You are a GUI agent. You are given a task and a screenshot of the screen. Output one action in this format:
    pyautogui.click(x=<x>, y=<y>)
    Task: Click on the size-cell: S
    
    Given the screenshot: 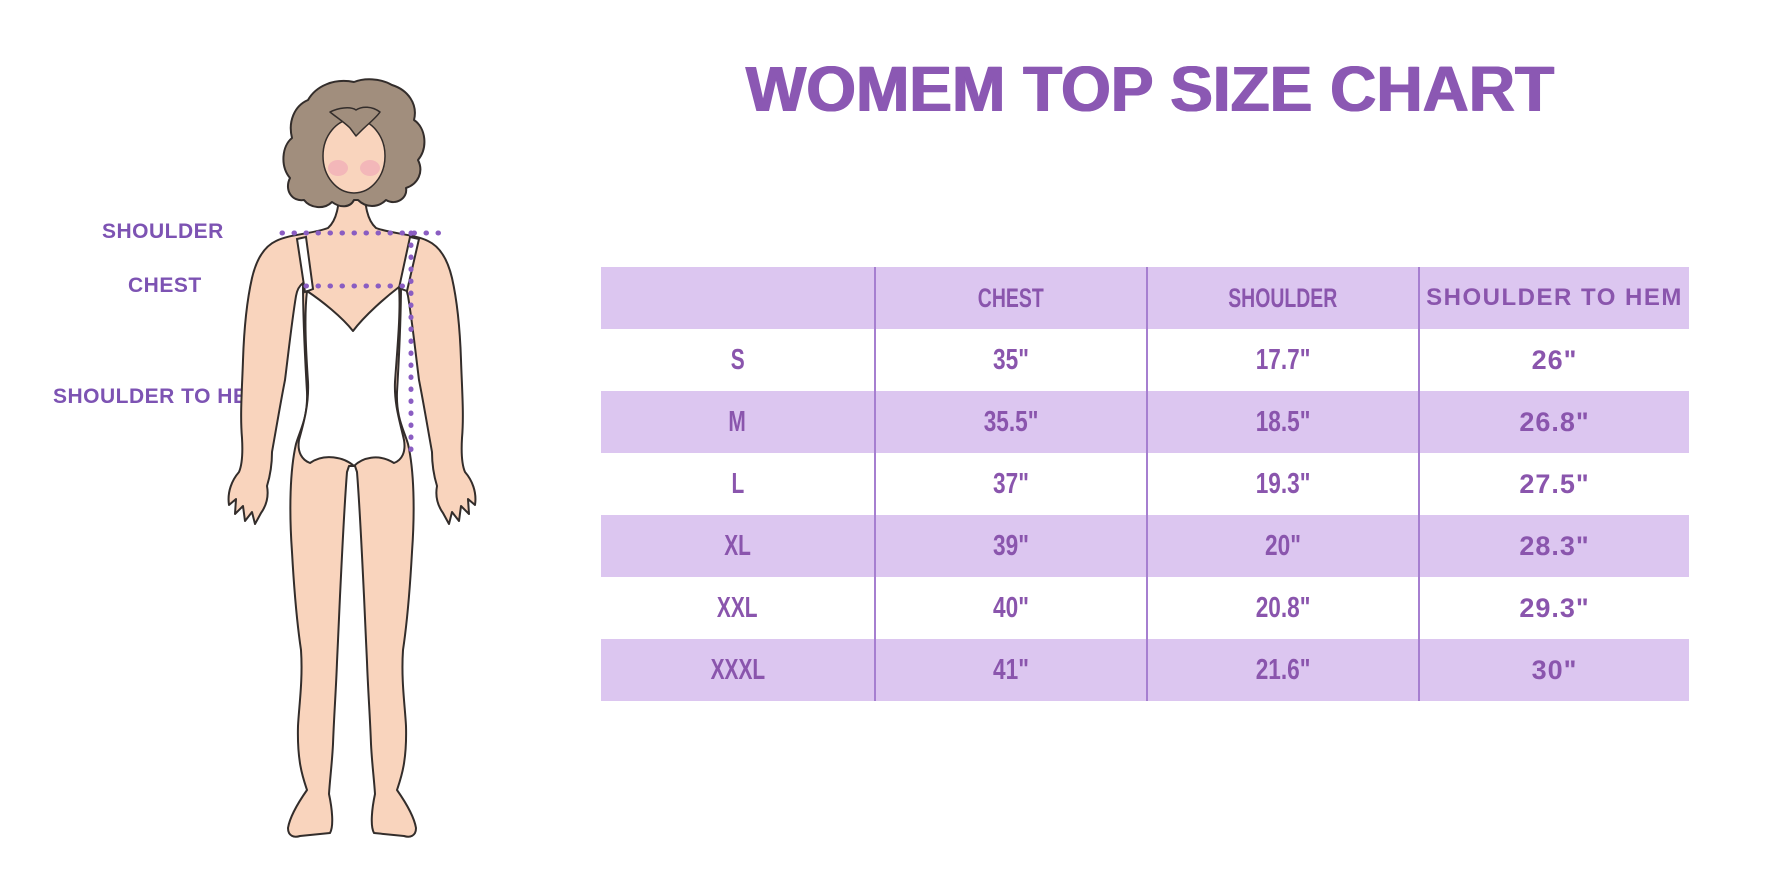 What is the action you would take?
    pyautogui.click(x=737, y=360)
    